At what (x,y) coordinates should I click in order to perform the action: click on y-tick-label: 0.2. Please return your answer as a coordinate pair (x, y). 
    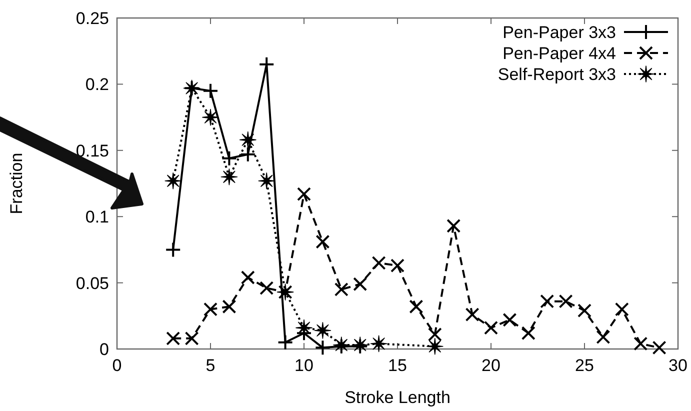
    Looking at the image, I should click on (97, 84).